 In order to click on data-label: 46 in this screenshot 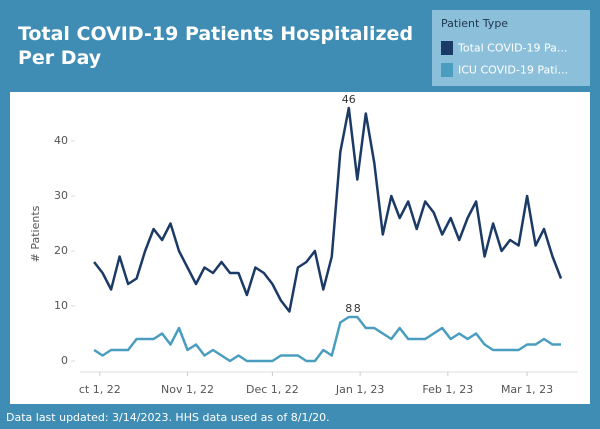, I will do `click(349, 99)`.